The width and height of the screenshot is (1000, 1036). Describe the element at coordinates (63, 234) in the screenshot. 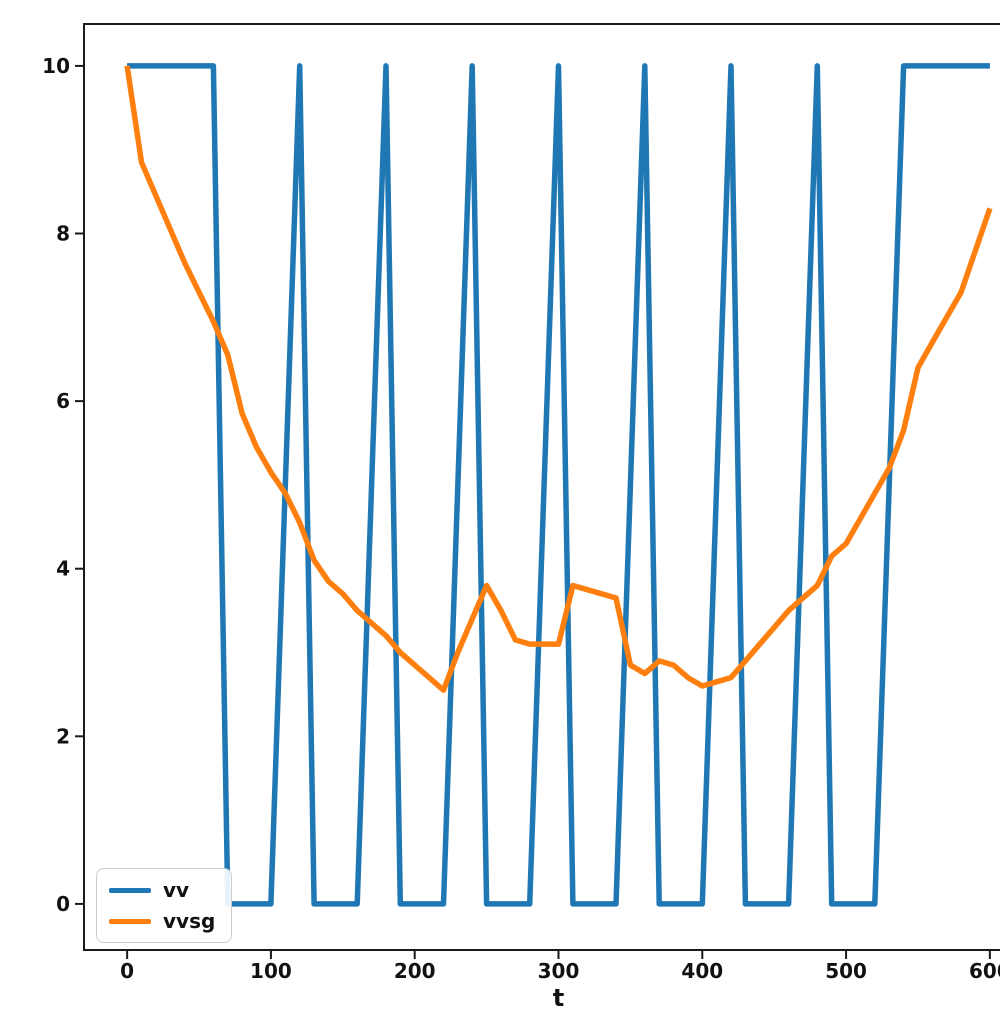

I see `y-tick-label: 8` at that location.